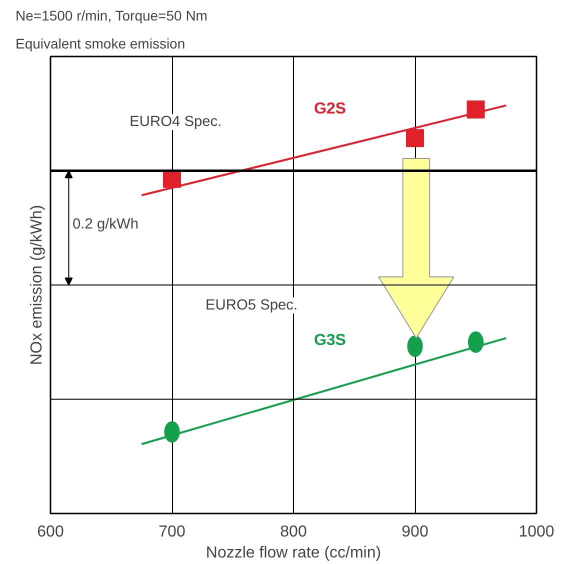 This screenshot has height=564, width=564. What do you see at coordinates (252, 306) in the screenshot?
I see `annotation: EURO5 Spec.` at bounding box center [252, 306].